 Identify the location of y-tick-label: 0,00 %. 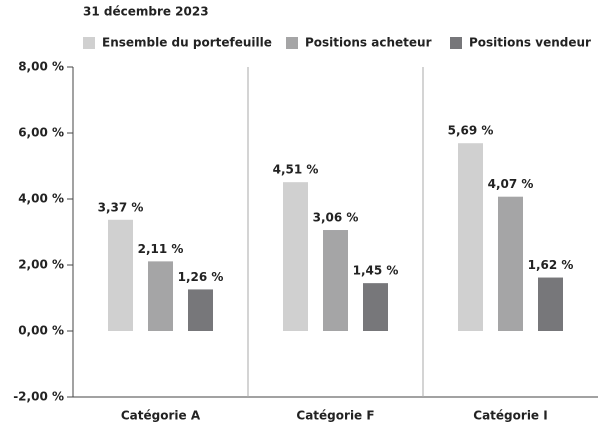
(41, 331).